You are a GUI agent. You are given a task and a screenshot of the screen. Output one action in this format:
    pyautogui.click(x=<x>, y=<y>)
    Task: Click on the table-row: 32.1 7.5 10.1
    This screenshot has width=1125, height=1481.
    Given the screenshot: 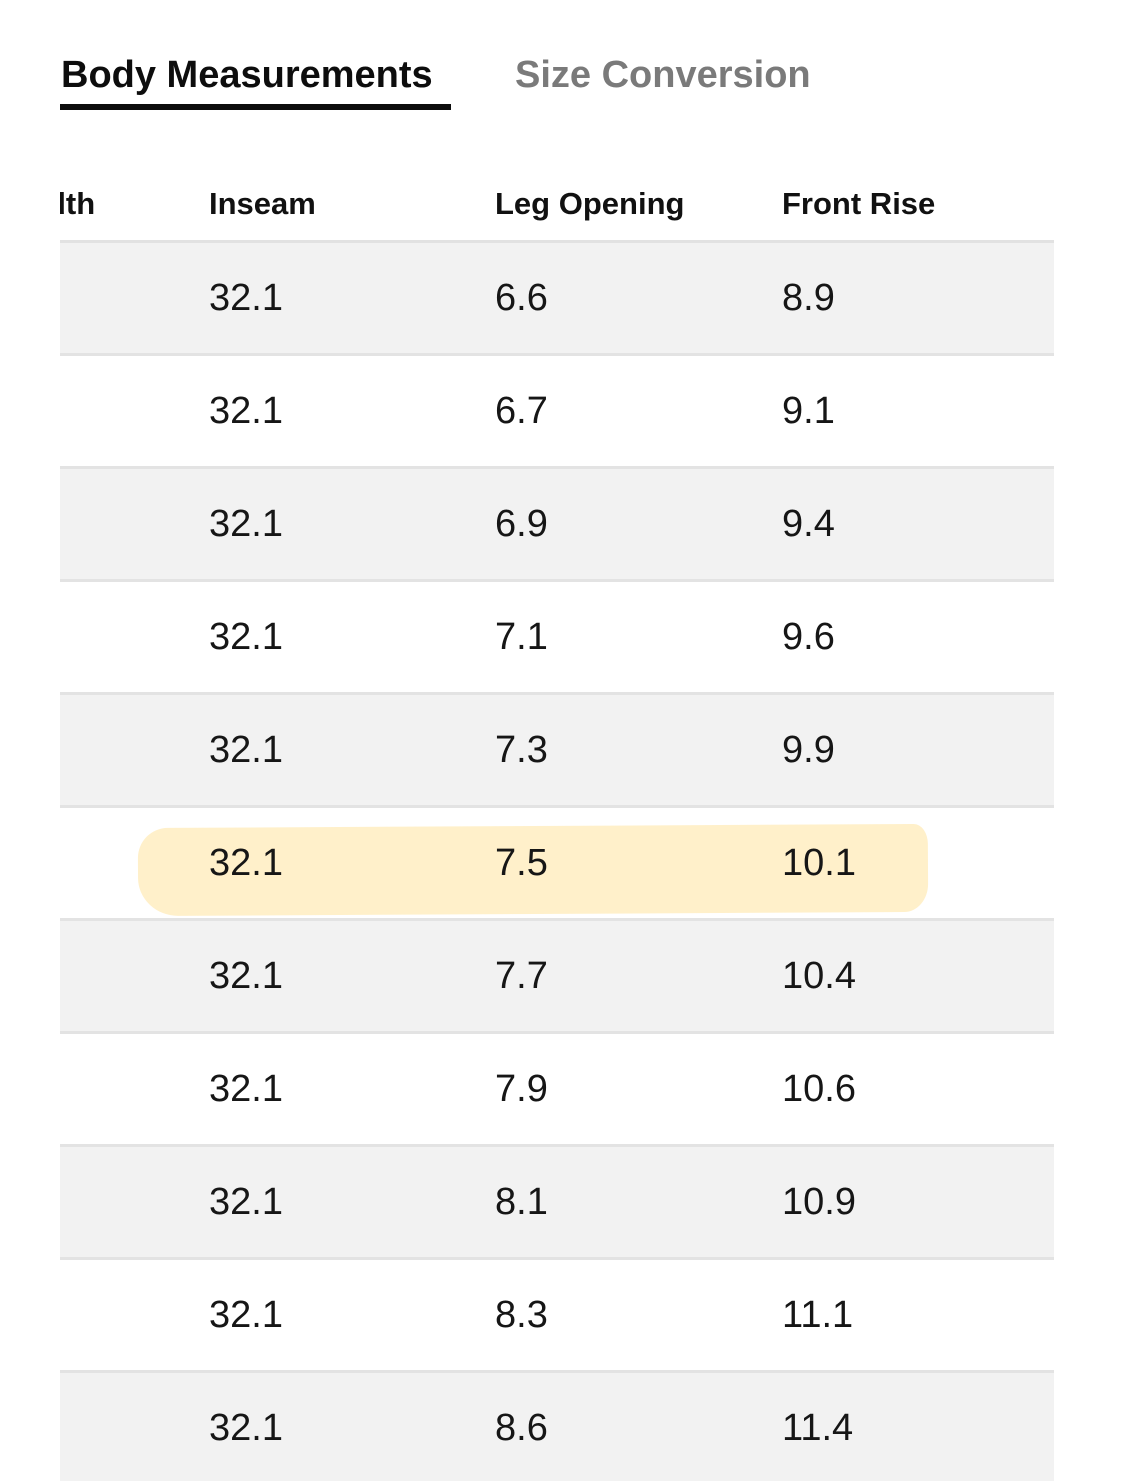 What is the action you would take?
    pyautogui.click(x=557, y=864)
    